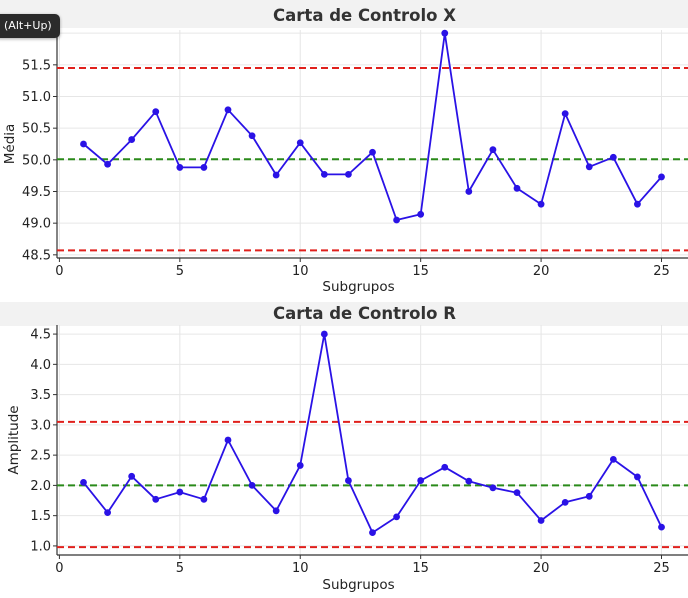 This screenshot has width=688, height=598. I want to click on y-tick-label: 4.0, so click(40, 365).